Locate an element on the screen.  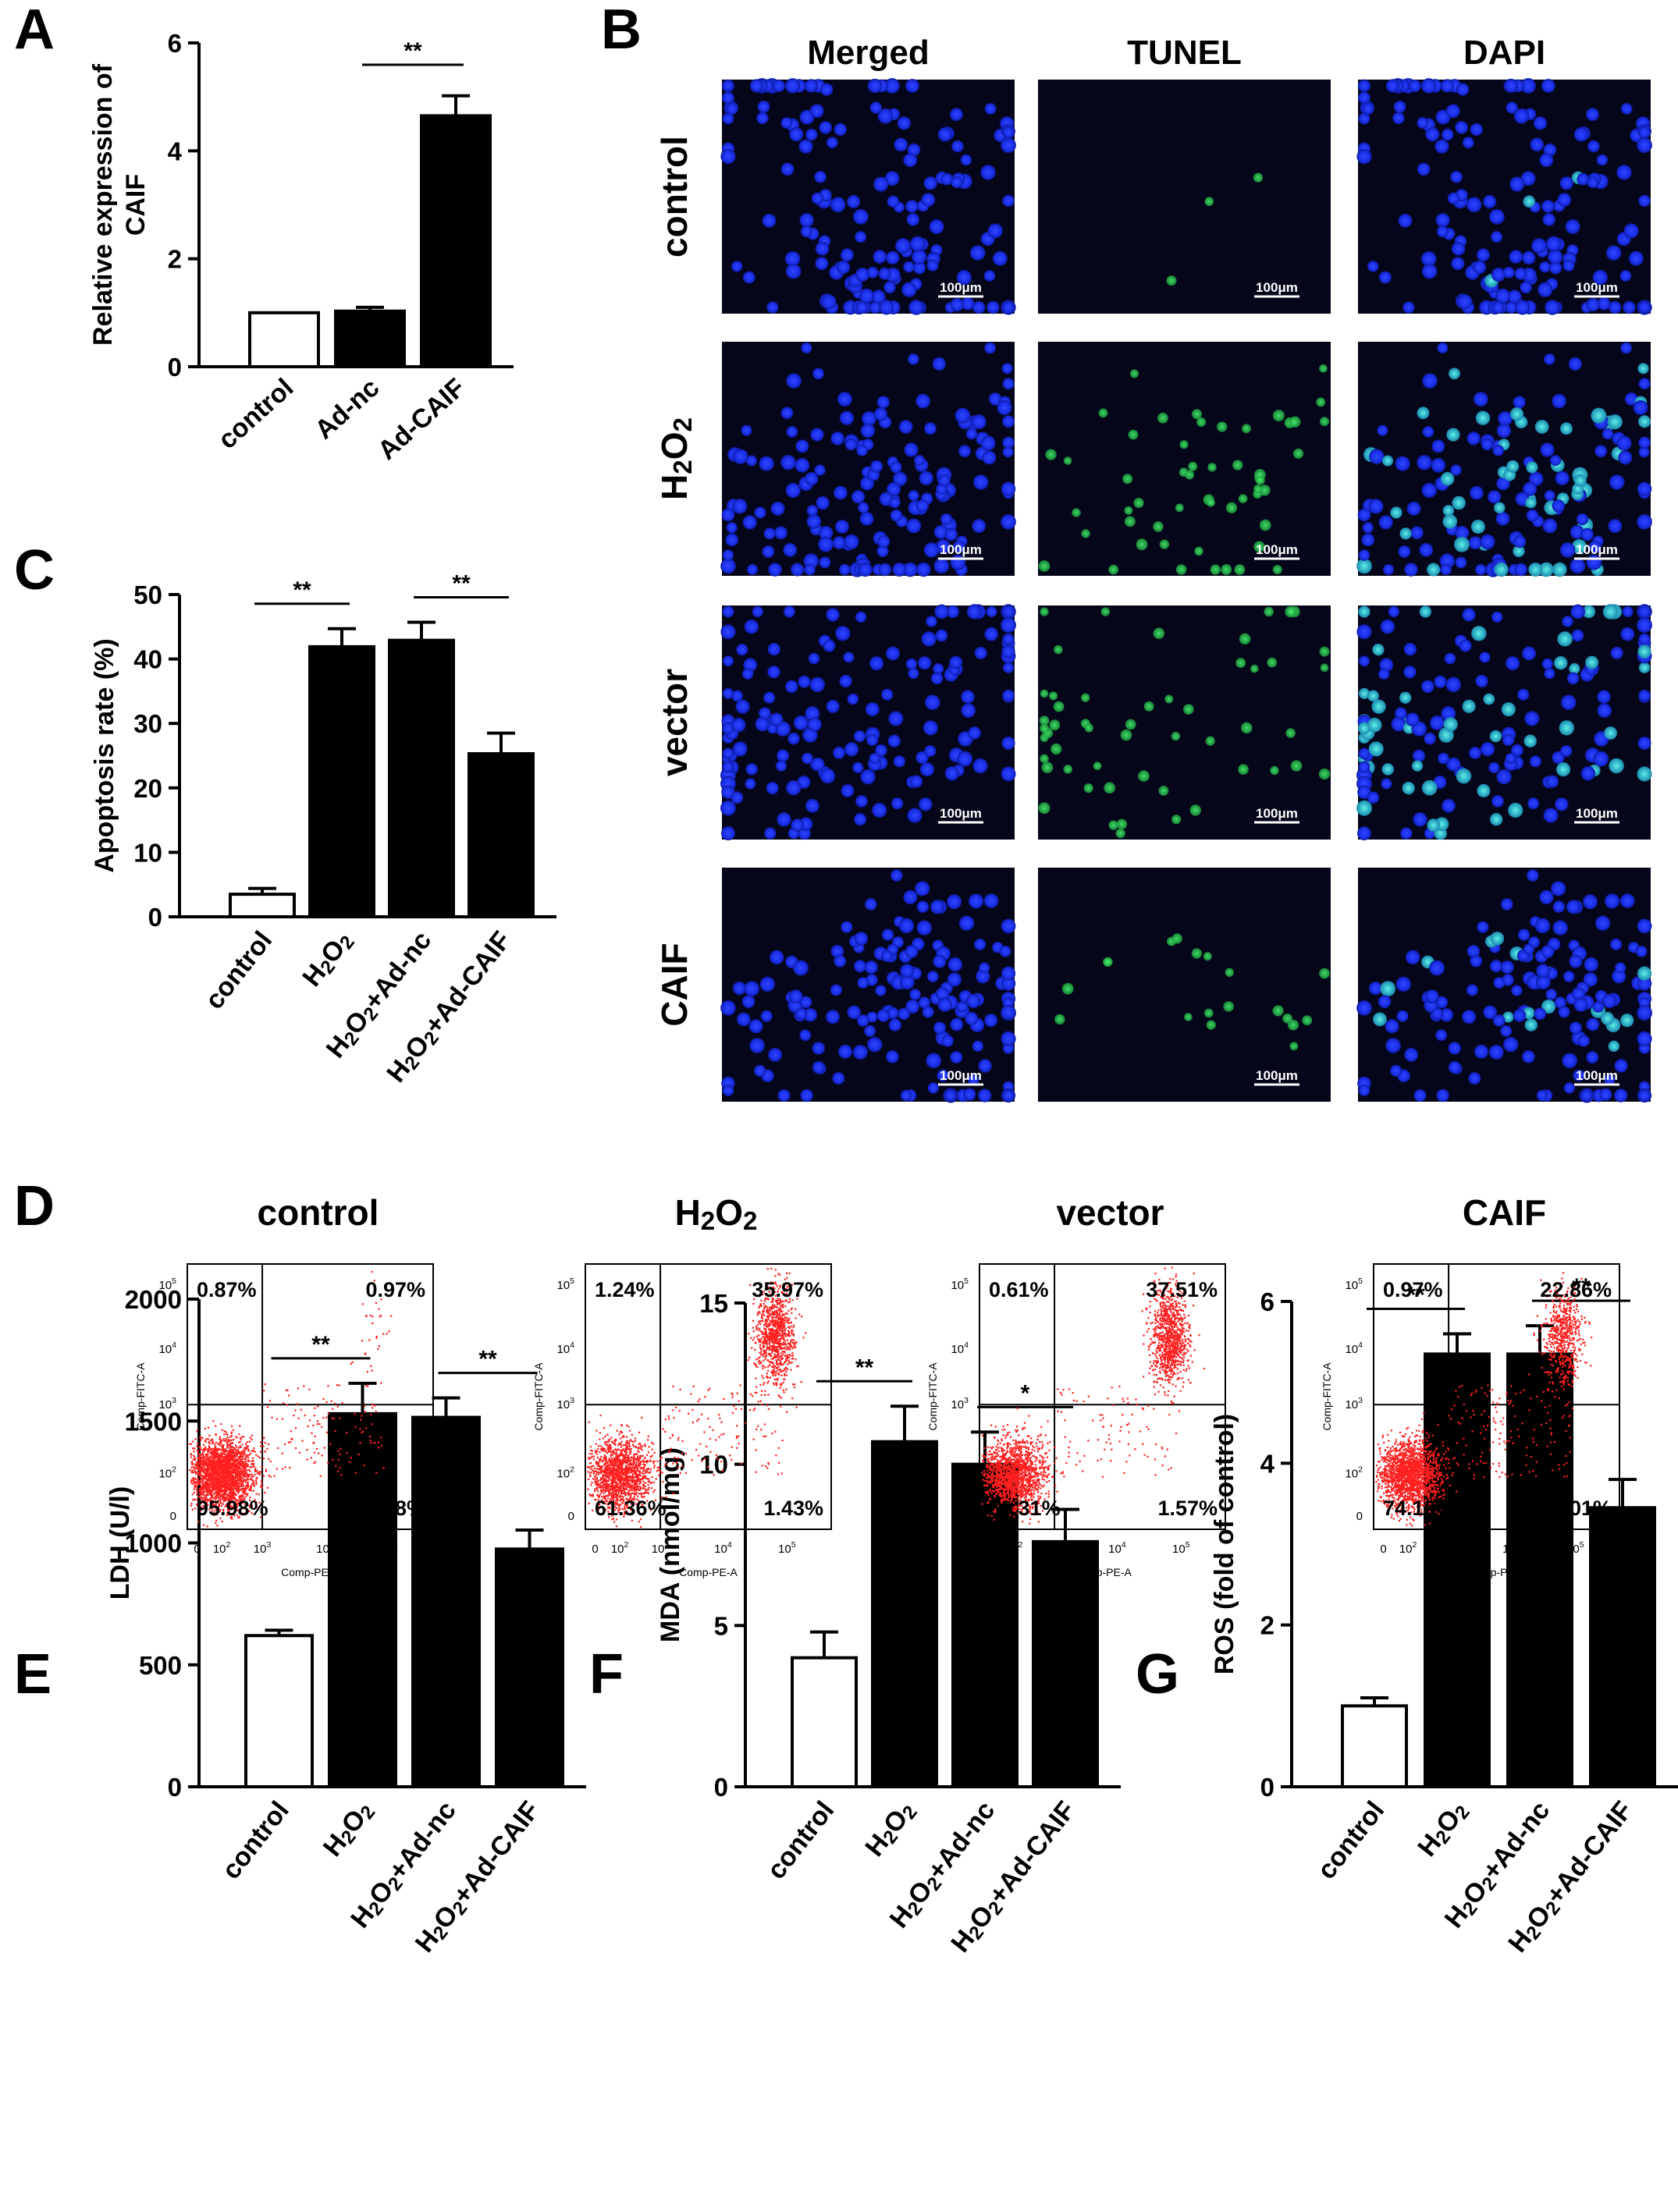
x-category-label: control is located at coordinates (255, 414).